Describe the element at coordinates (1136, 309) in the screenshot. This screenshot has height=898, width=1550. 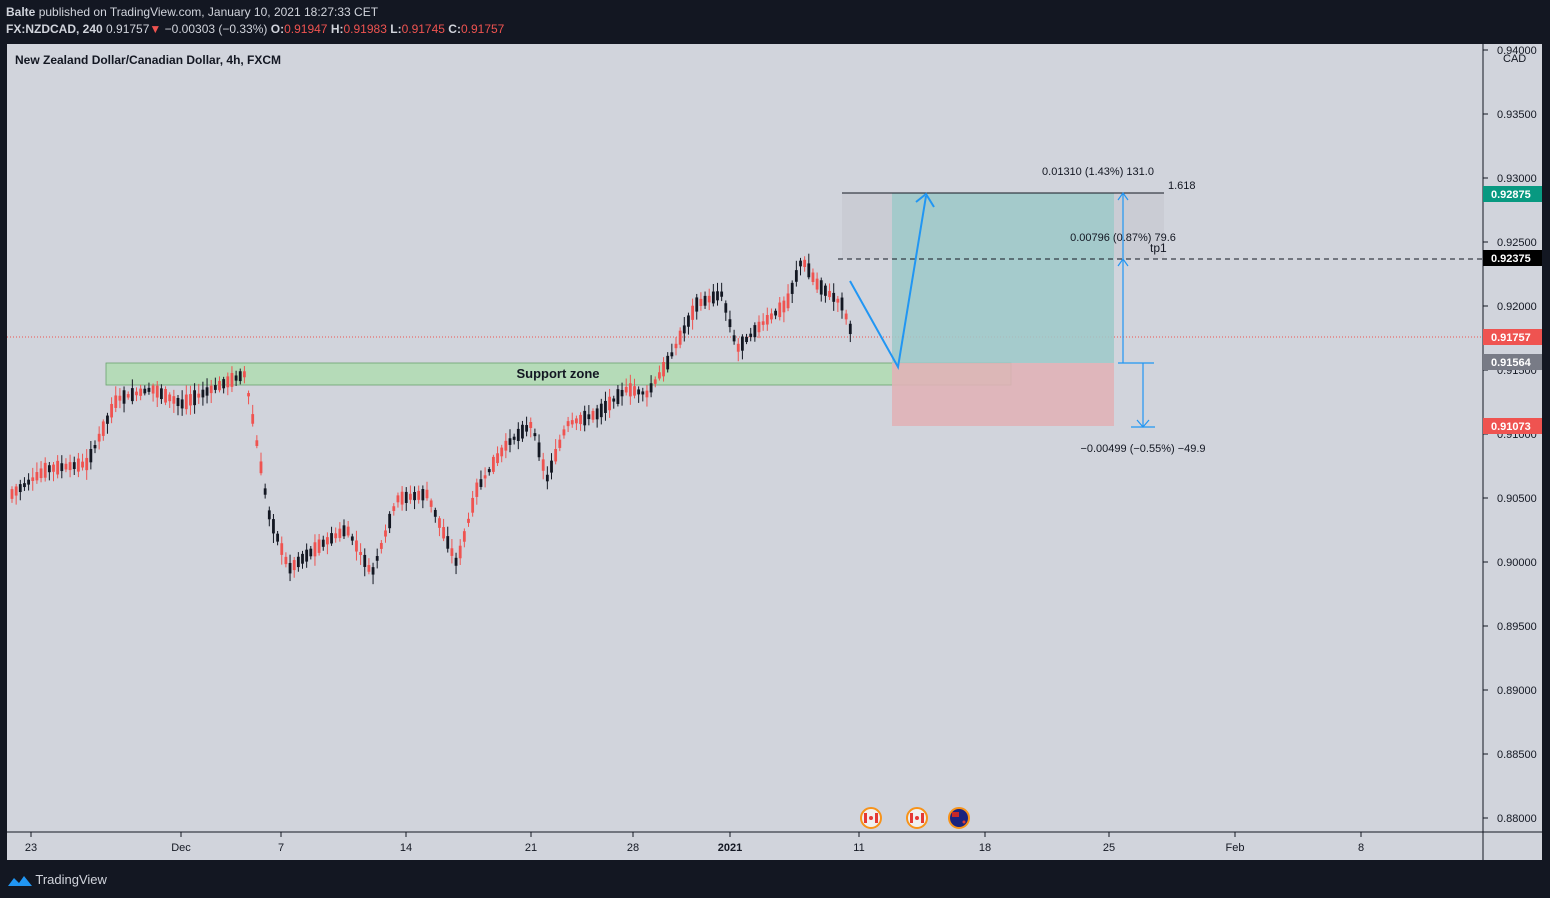
I see `measure-arrows` at that location.